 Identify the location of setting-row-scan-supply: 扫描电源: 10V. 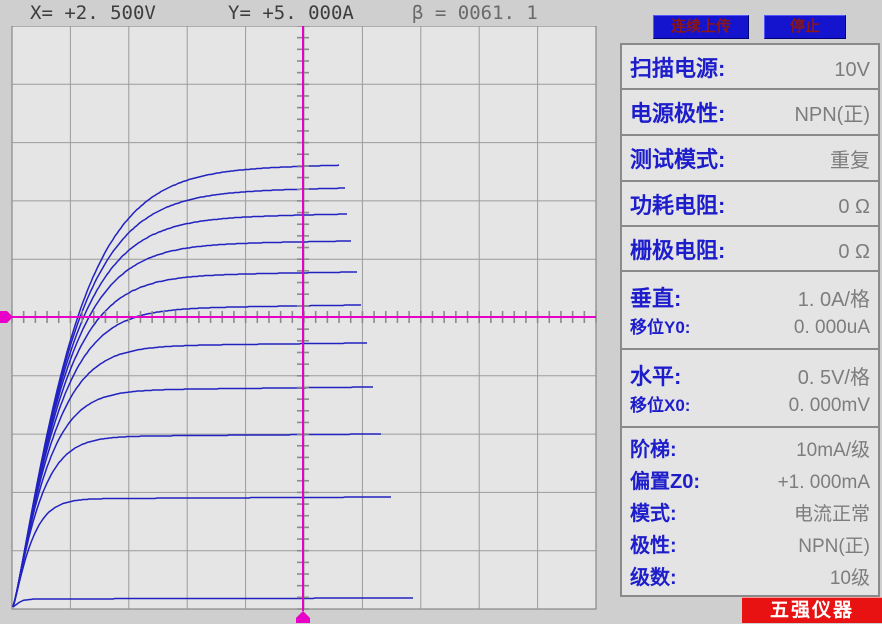
(750, 66).